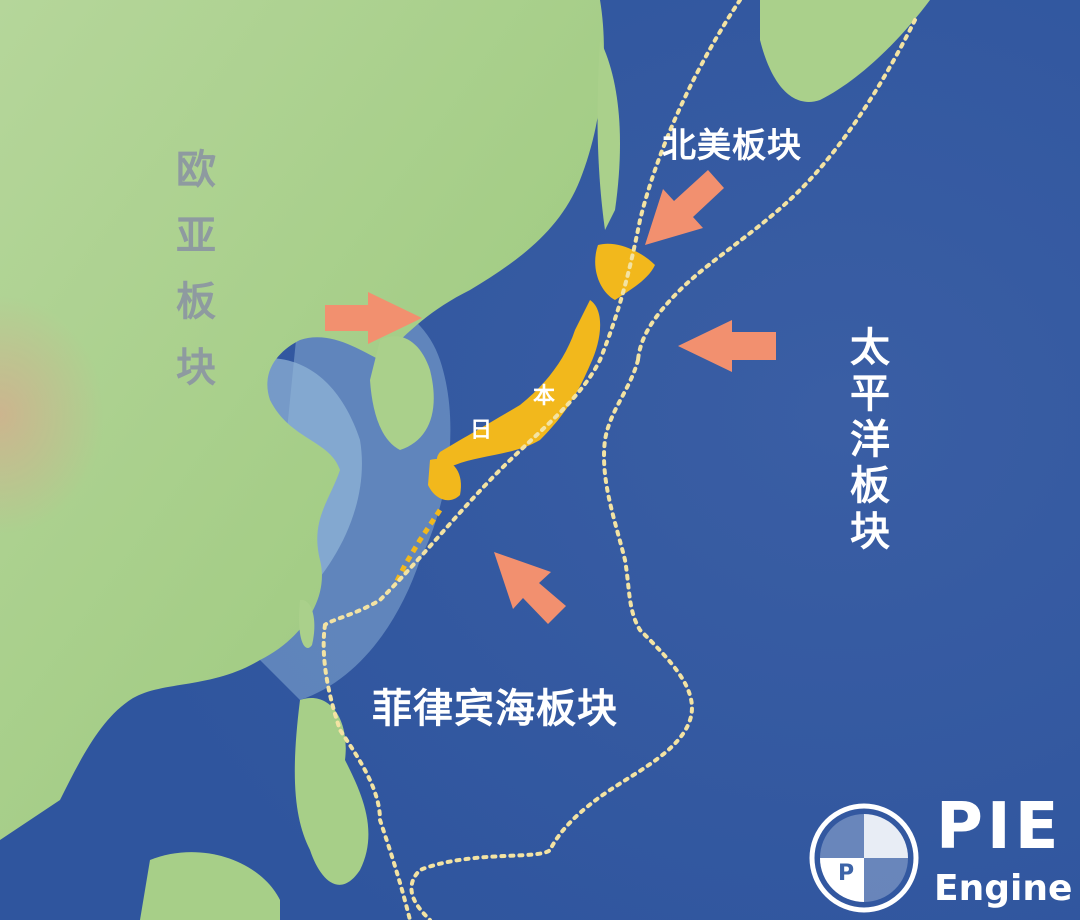  What do you see at coordinates (864, 858) in the screenshot?
I see `globe-pie-icon: P` at bounding box center [864, 858].